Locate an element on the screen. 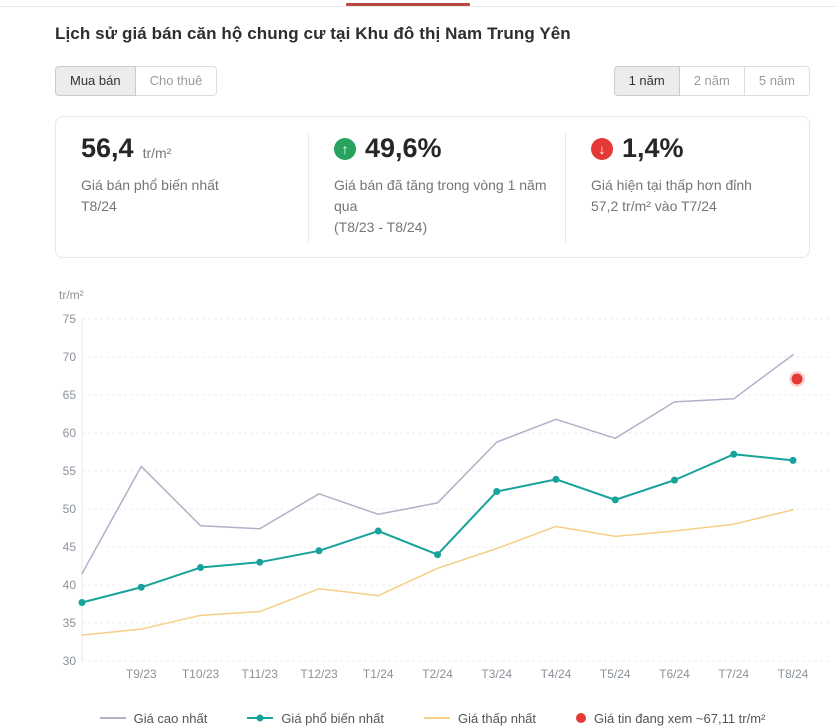 The width and height of the screenshot is (837, 726). range-2-year-button: 2 năm is located at coordinates (711, 81).